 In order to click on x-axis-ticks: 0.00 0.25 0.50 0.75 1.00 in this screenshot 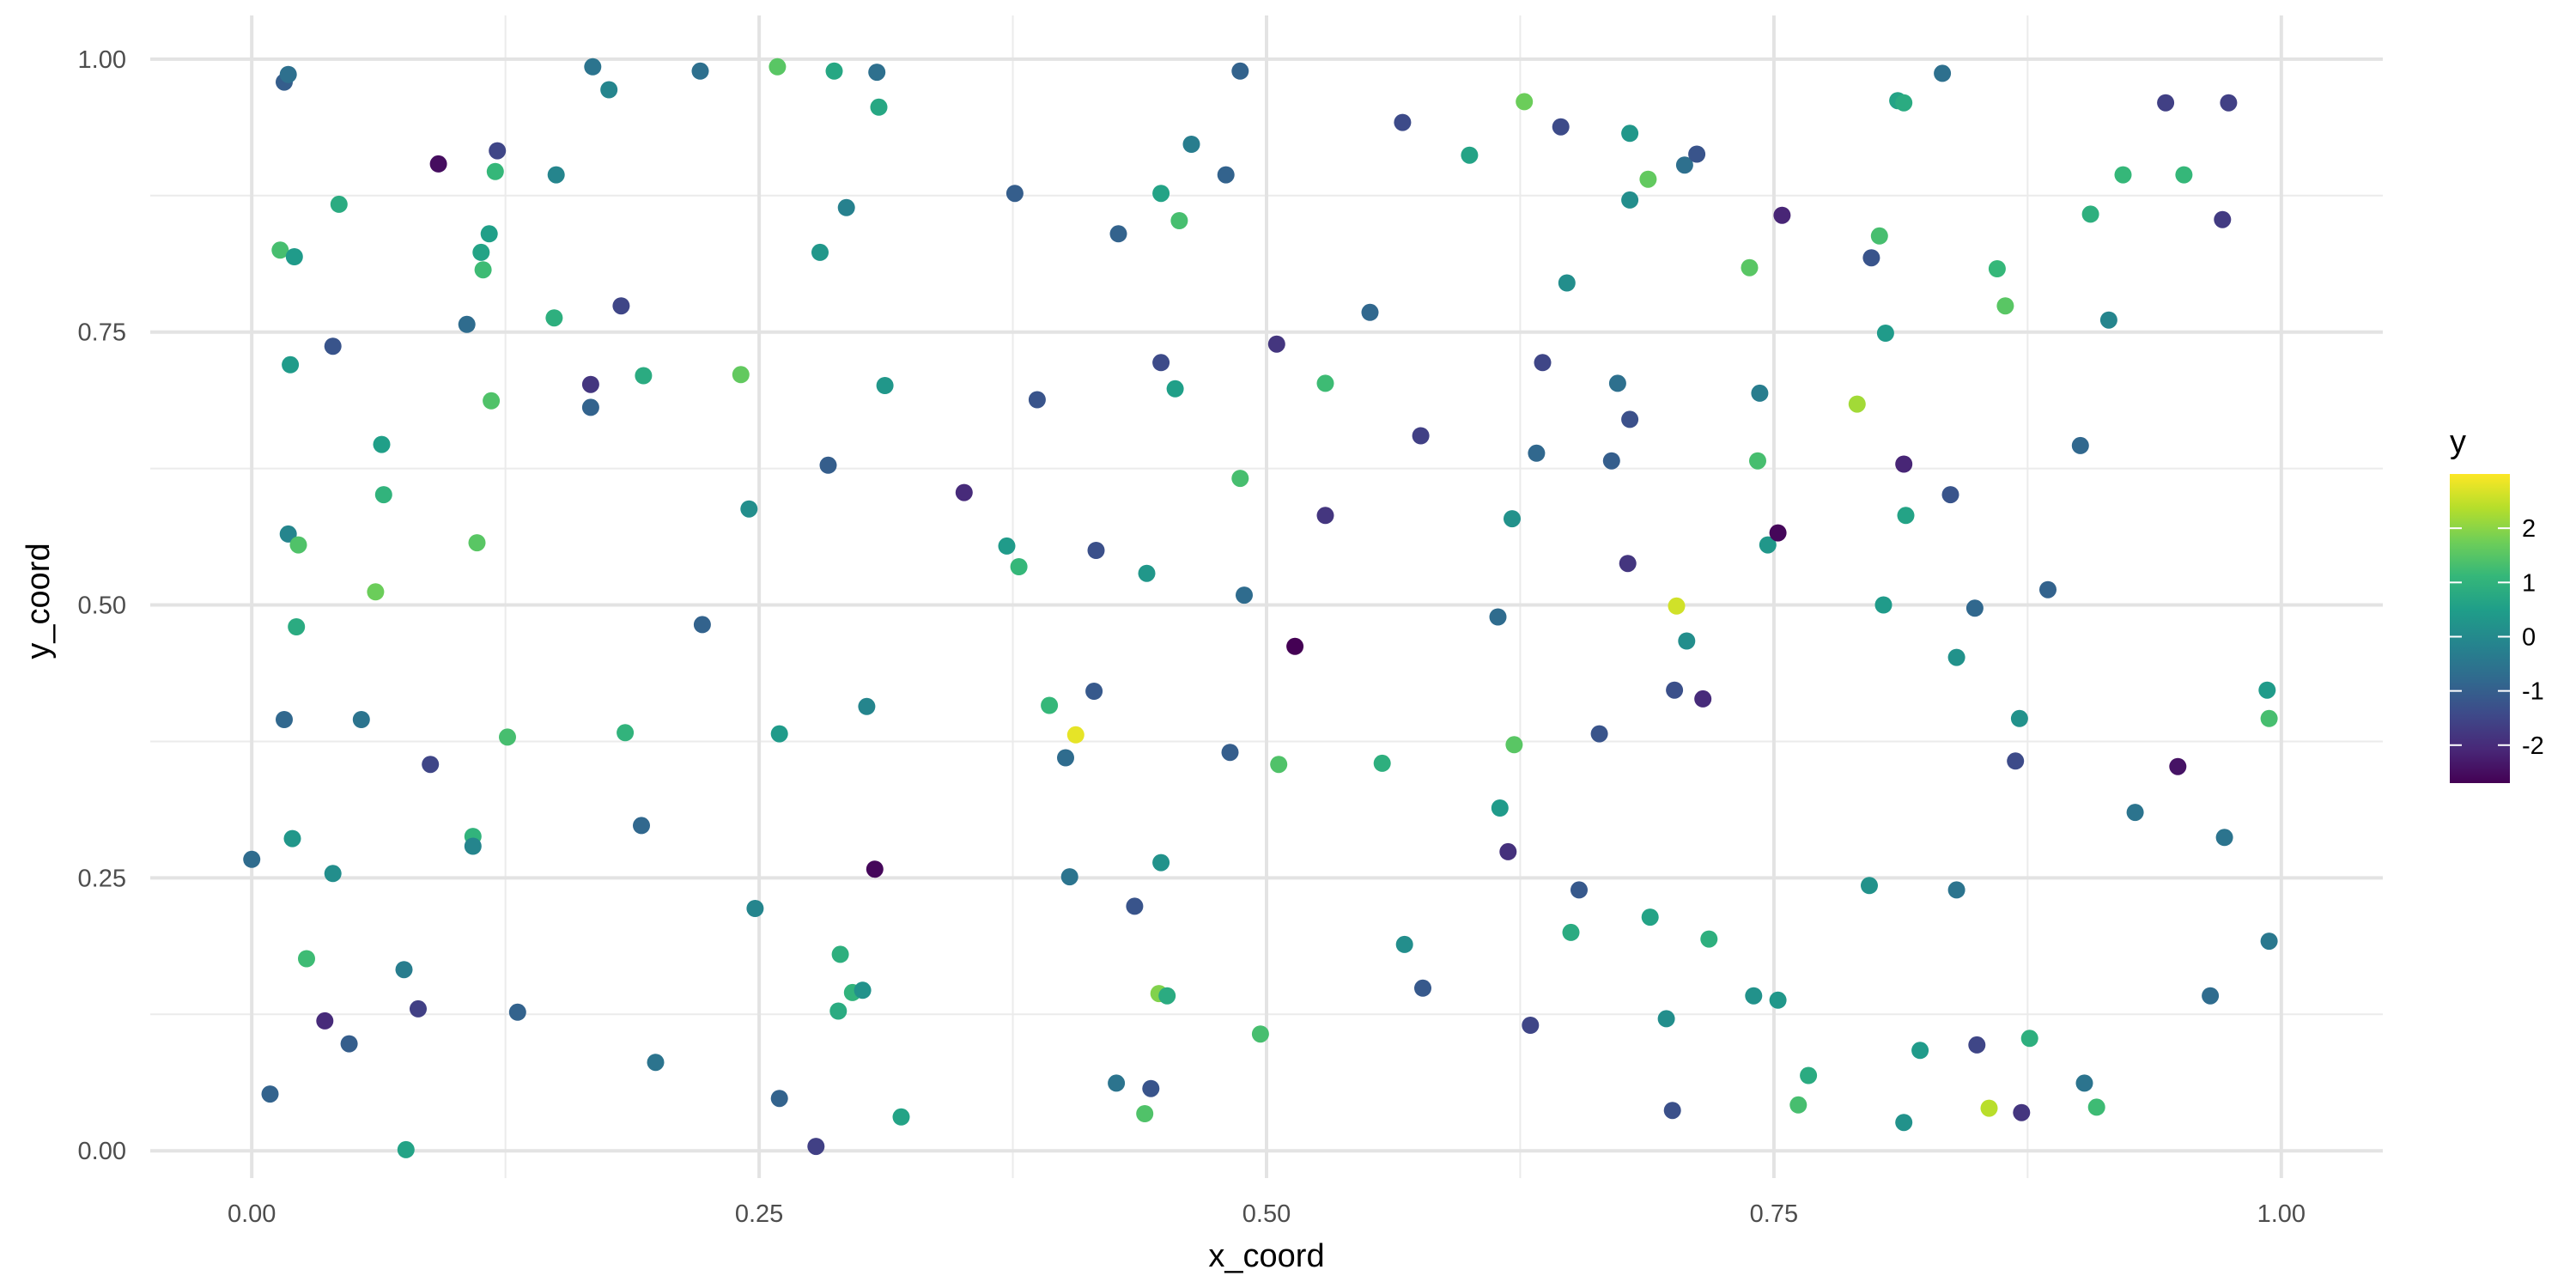, I will do `click(1267, 1214)`.